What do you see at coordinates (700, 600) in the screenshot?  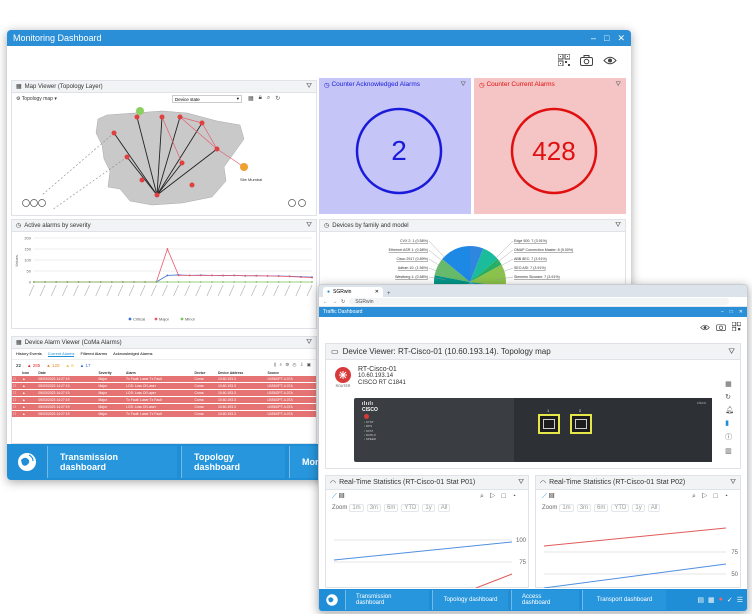 I see `layers-icon: ▤` at bounding box center [700, 600].